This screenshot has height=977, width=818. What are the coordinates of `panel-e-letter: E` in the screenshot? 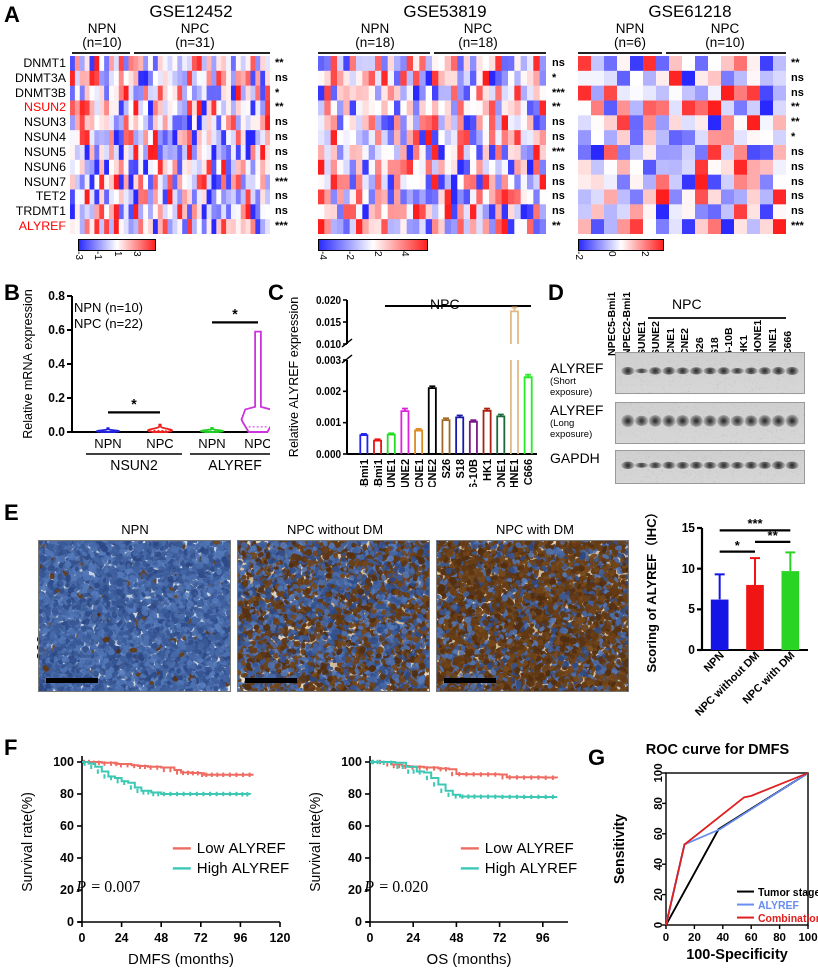 It's located at (11, 512).